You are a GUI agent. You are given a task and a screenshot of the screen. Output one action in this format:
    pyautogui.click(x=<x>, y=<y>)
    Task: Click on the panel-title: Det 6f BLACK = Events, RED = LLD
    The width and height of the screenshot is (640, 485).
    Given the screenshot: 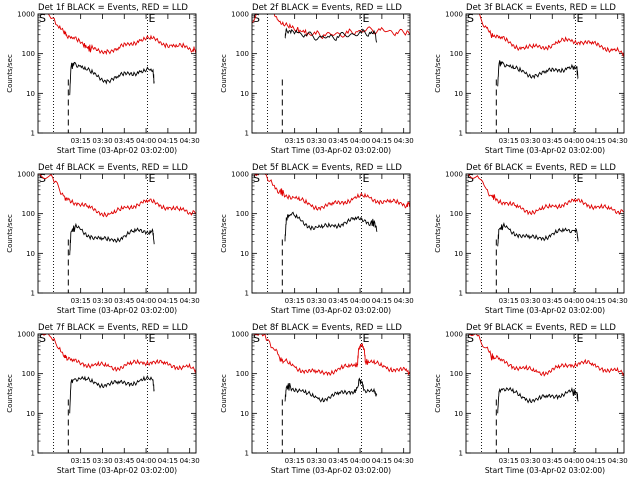 What is the action you would take?
    pyautogui.click(x=541, y=168)
    